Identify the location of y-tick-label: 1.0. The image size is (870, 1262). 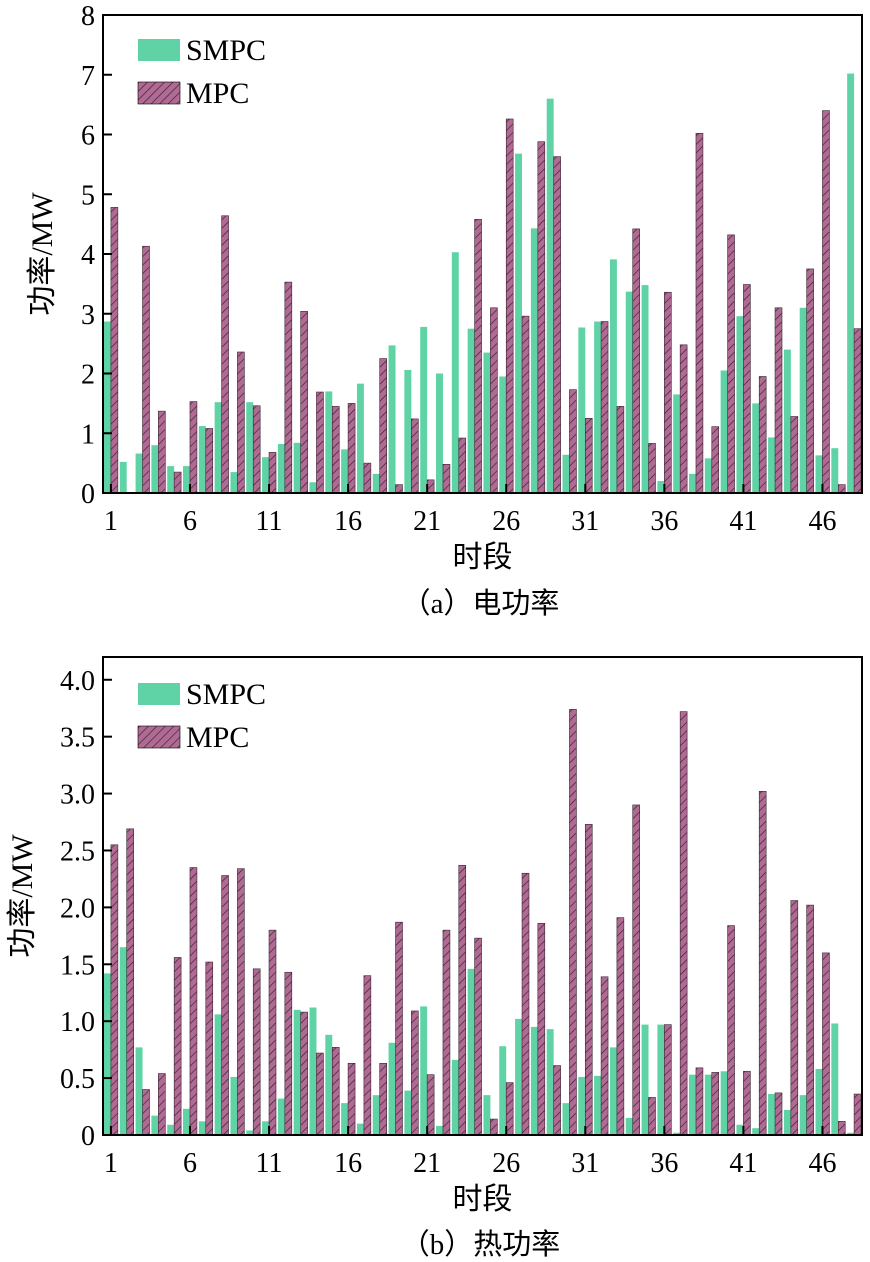
(77, 1022).